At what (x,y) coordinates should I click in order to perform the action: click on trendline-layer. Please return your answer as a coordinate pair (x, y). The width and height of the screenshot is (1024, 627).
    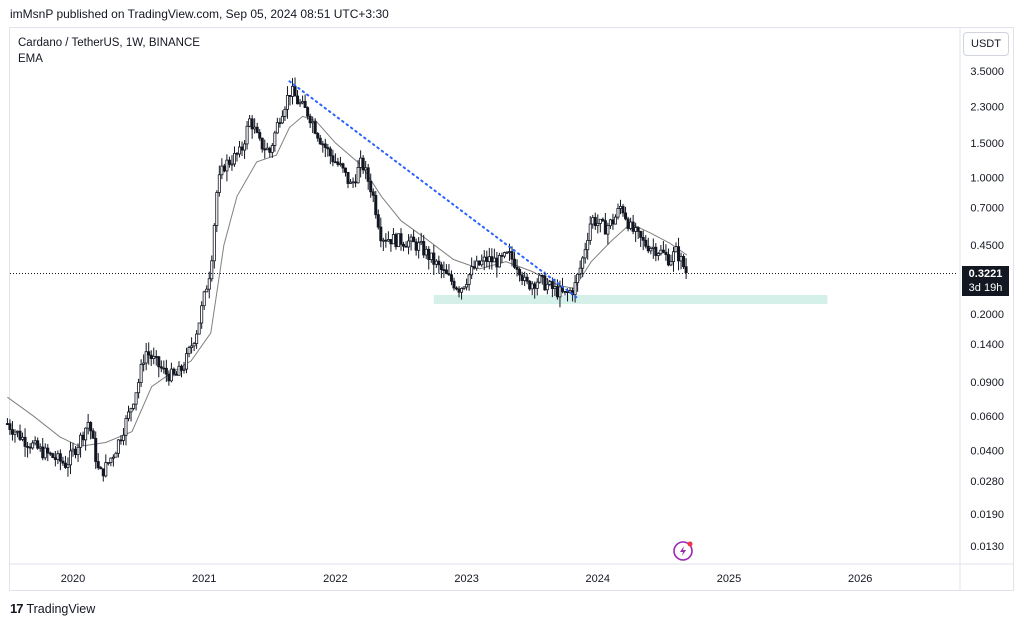
    Looking at the image, I should click on (434, 190).